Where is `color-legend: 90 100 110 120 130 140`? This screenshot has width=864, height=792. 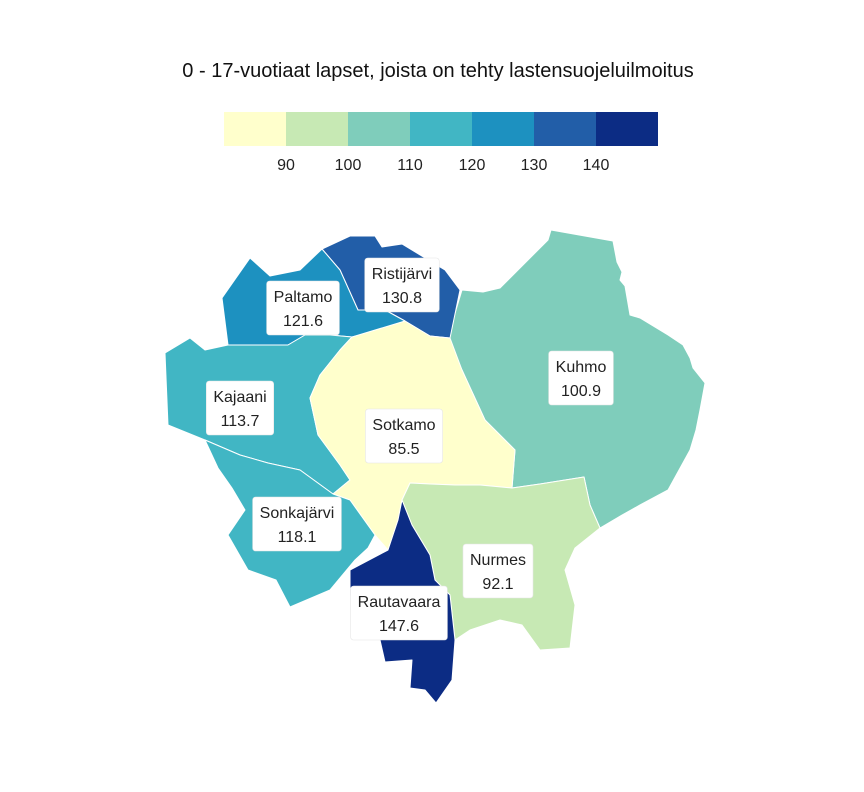
color-legend: 90 100 110 120 130 140 is located at coordinates (441, 143).